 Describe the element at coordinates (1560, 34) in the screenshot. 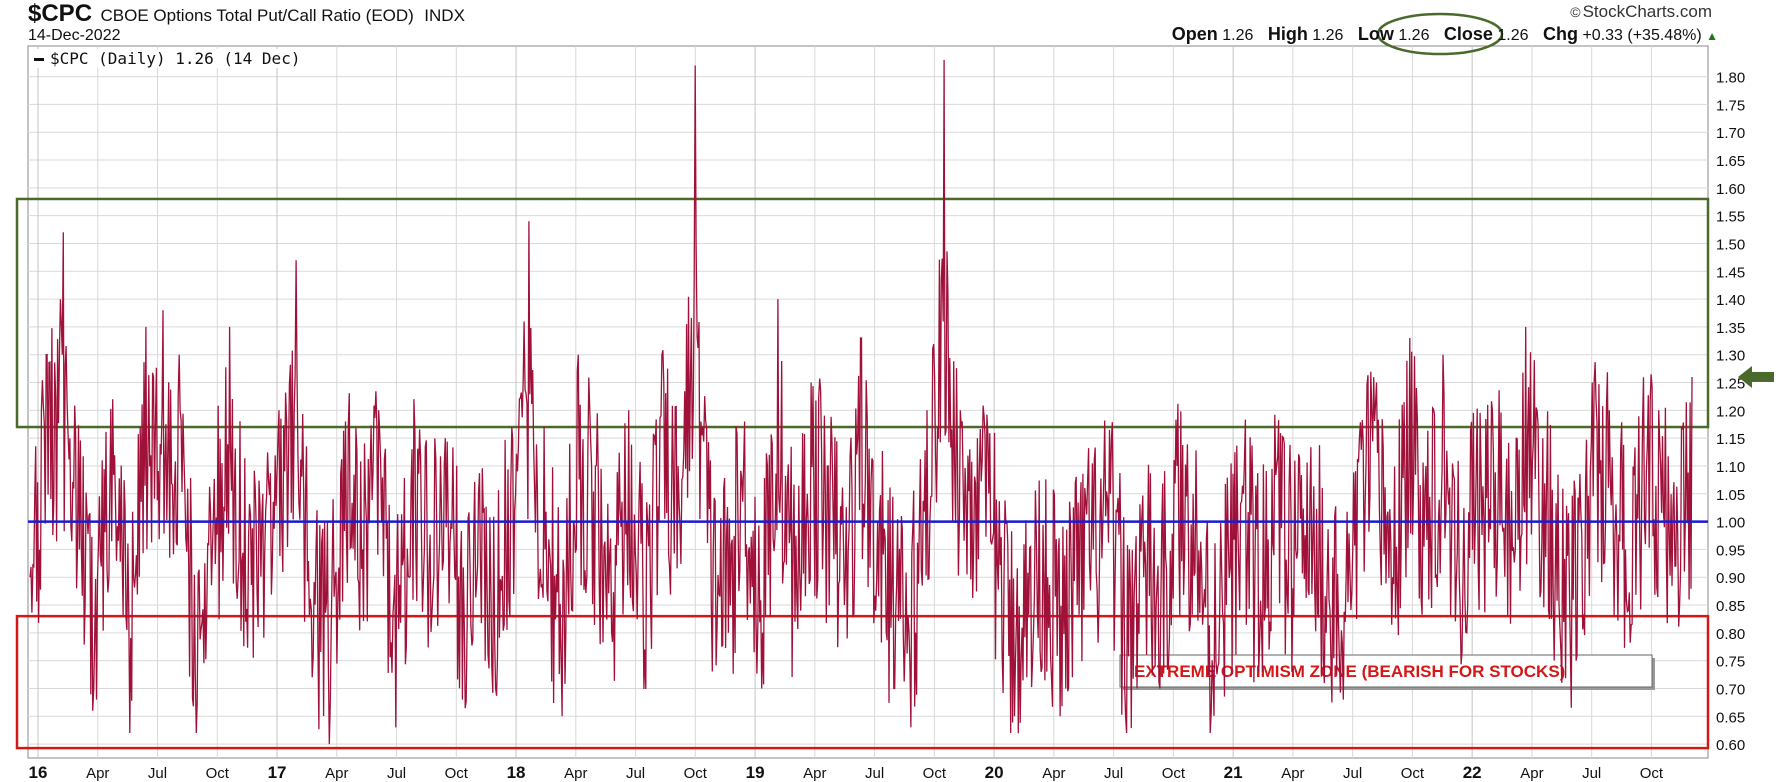

I see `chg-label: Chg` at that location.